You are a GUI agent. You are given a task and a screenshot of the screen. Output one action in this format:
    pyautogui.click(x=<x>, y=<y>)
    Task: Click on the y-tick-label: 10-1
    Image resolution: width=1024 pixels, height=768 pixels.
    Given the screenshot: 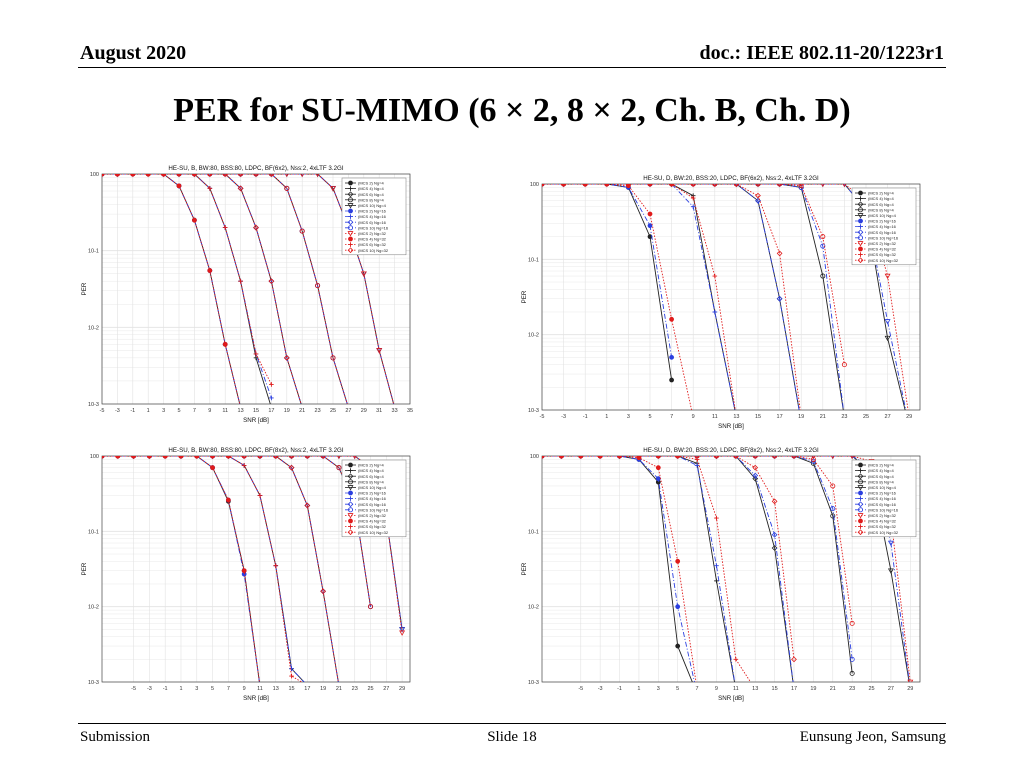 What is the action you would take?
    pyautogui.click(x=533, y=532)
    